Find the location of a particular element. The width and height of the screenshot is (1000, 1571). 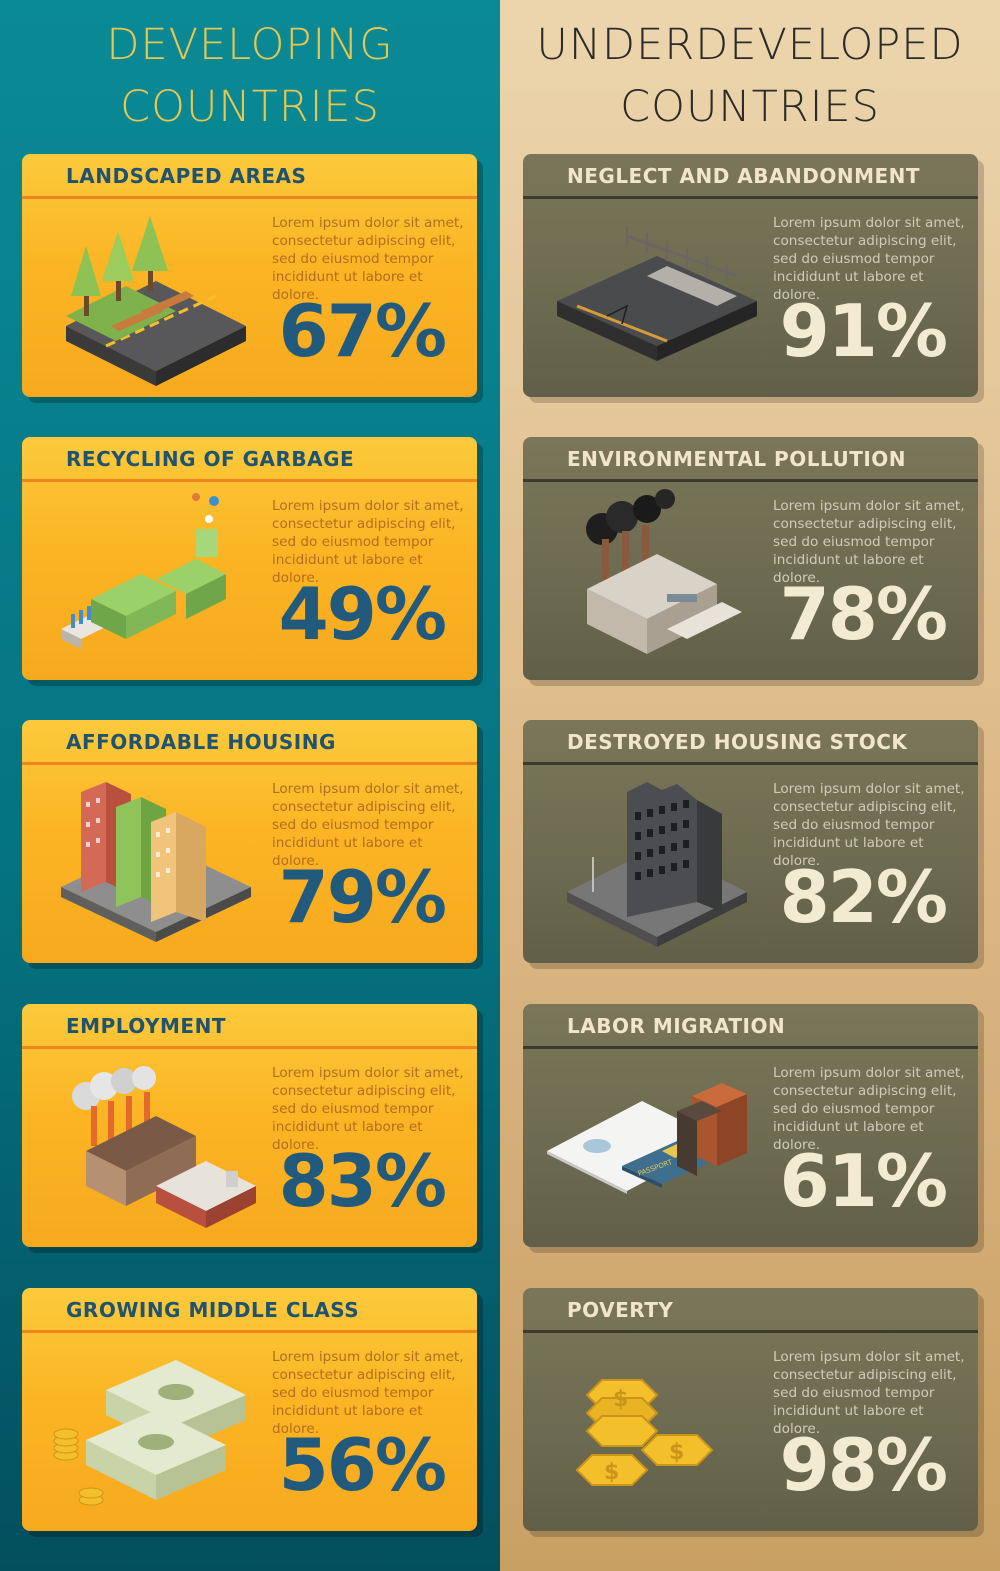

underdeveloped-heading-line2: COUNTRIES is located at coordinates (750, 107).